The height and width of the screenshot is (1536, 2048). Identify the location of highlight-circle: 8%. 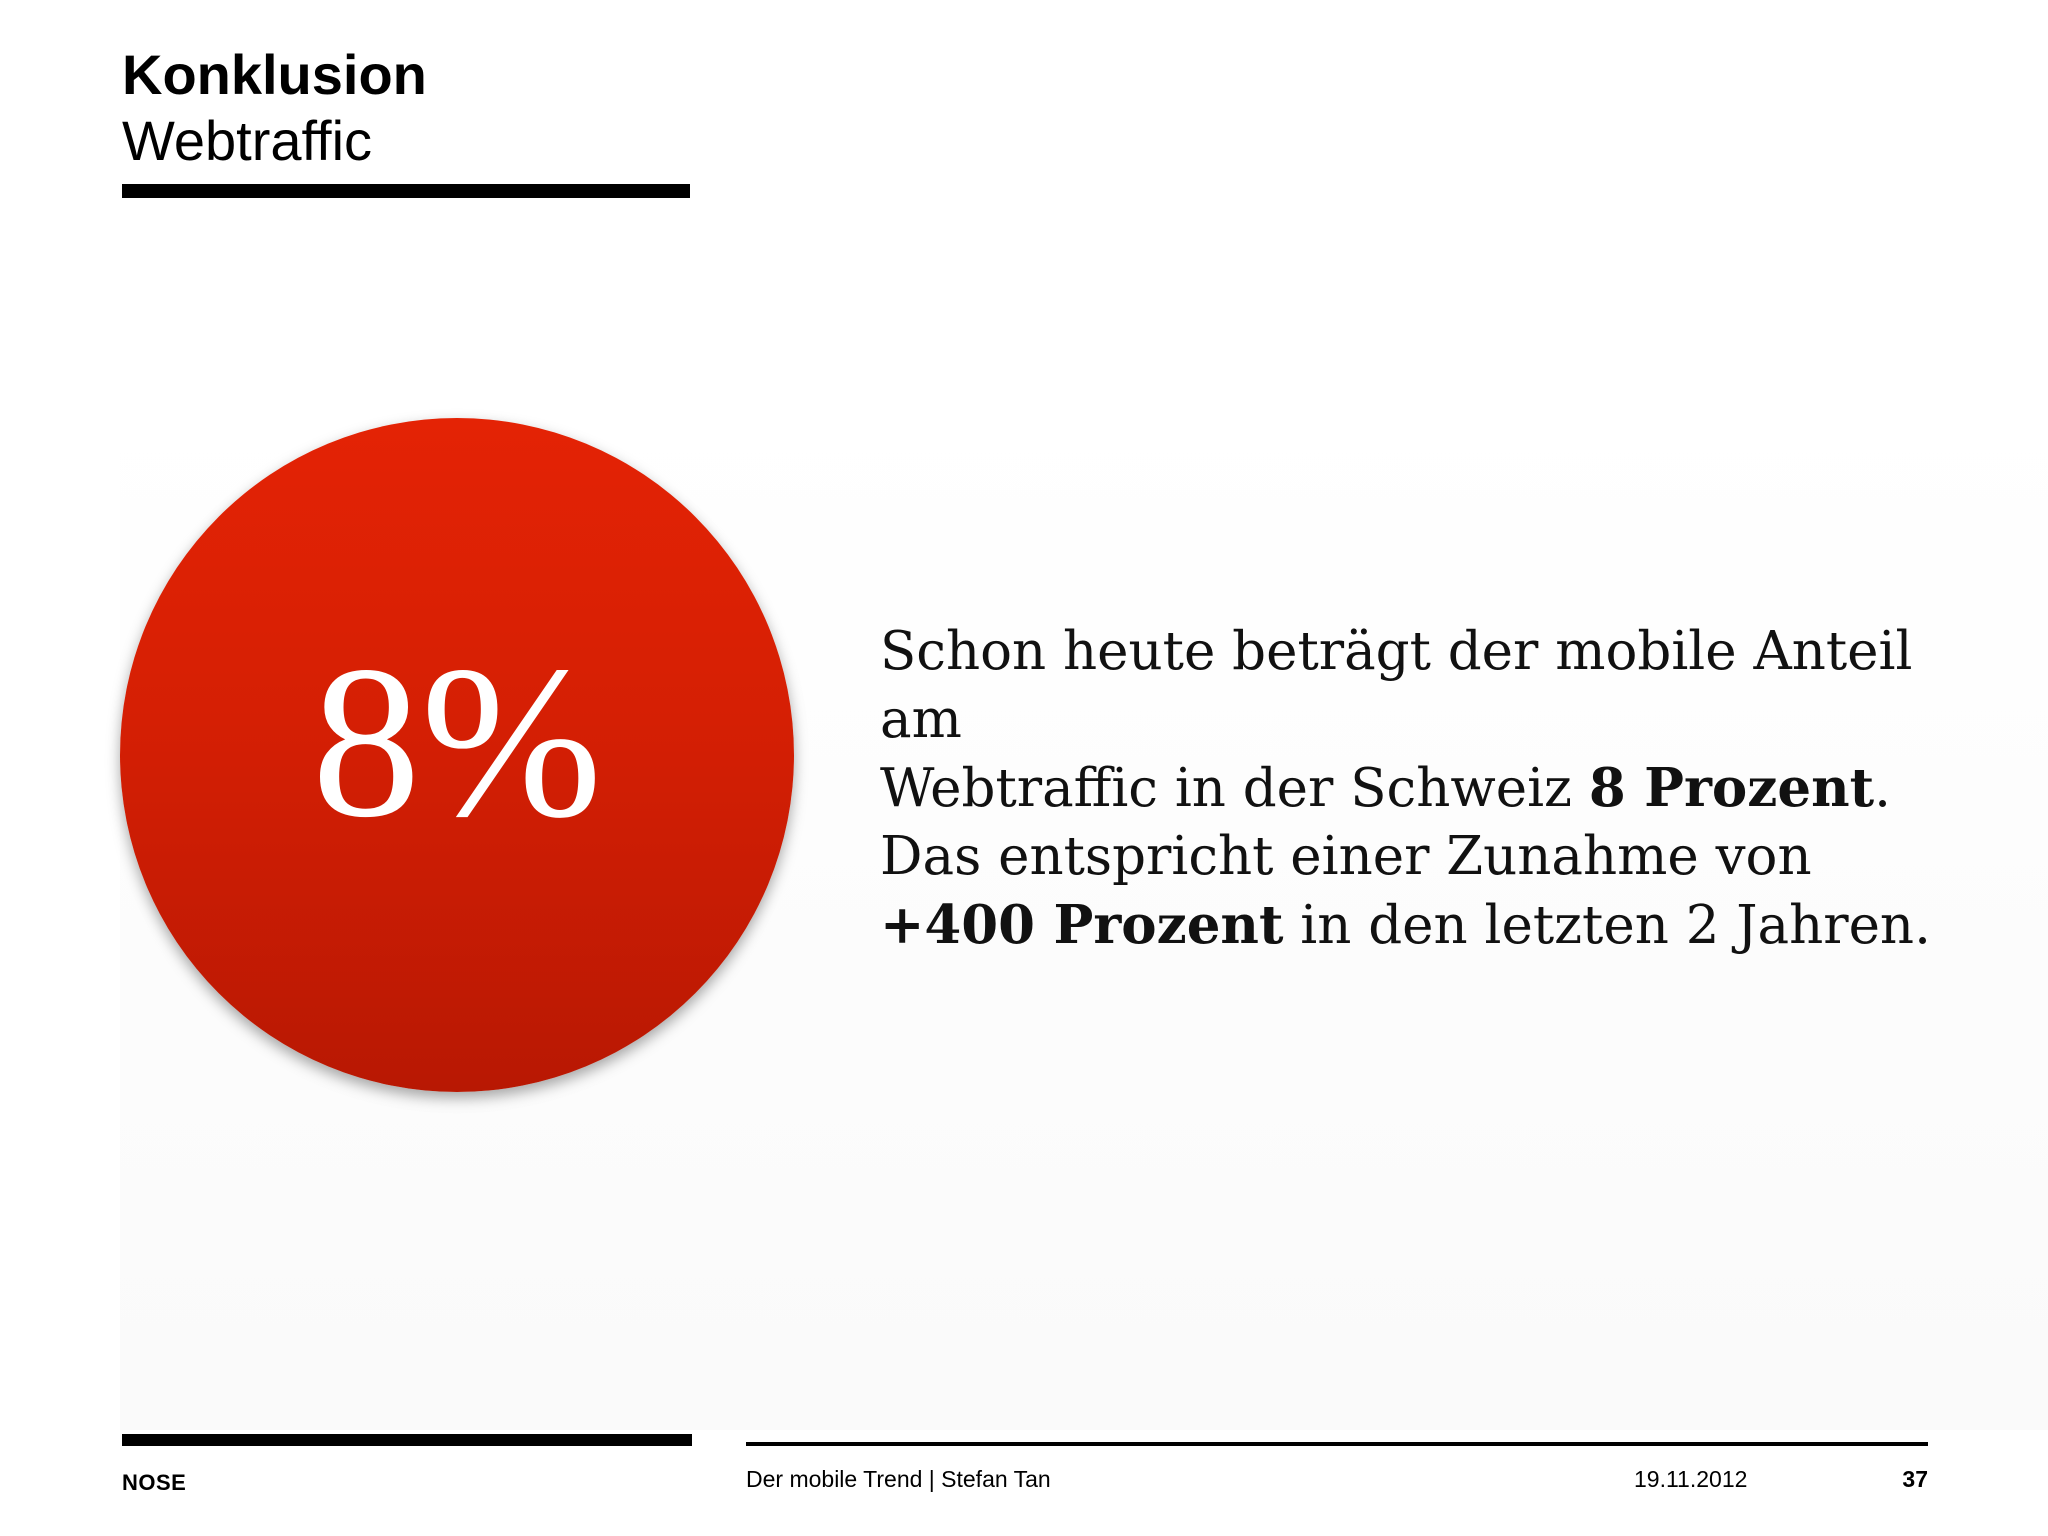
(457, 755).